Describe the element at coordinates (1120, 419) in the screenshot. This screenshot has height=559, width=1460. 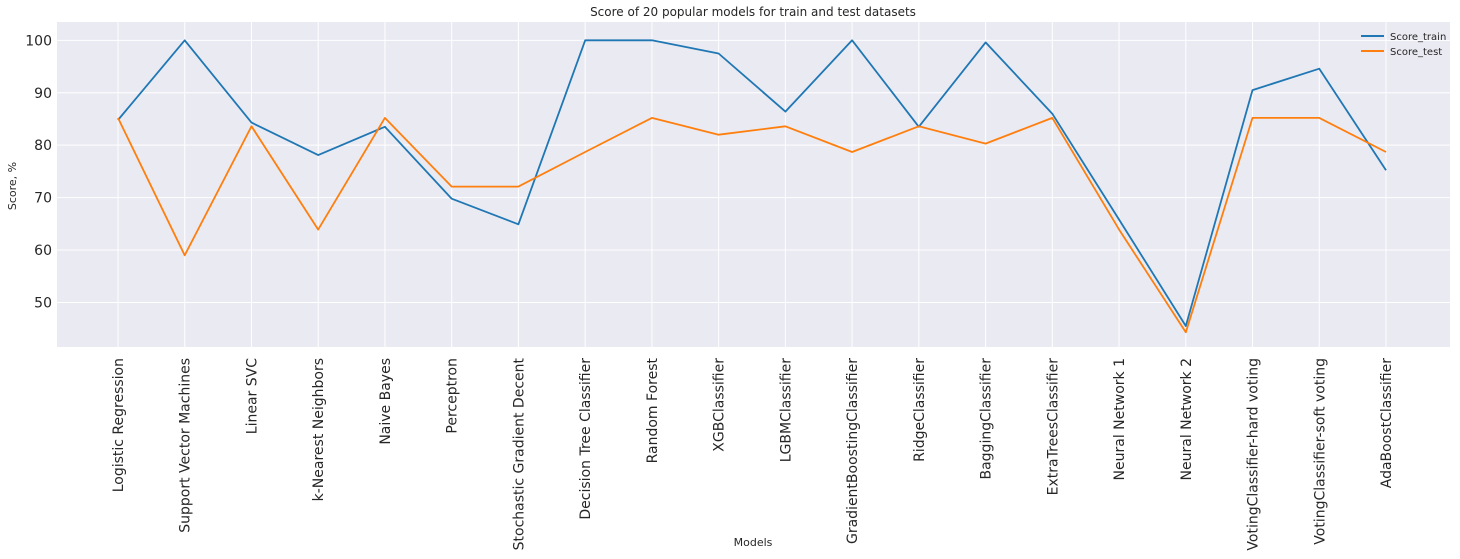
I see `x-tick-label: Neural Network 1` at that location.